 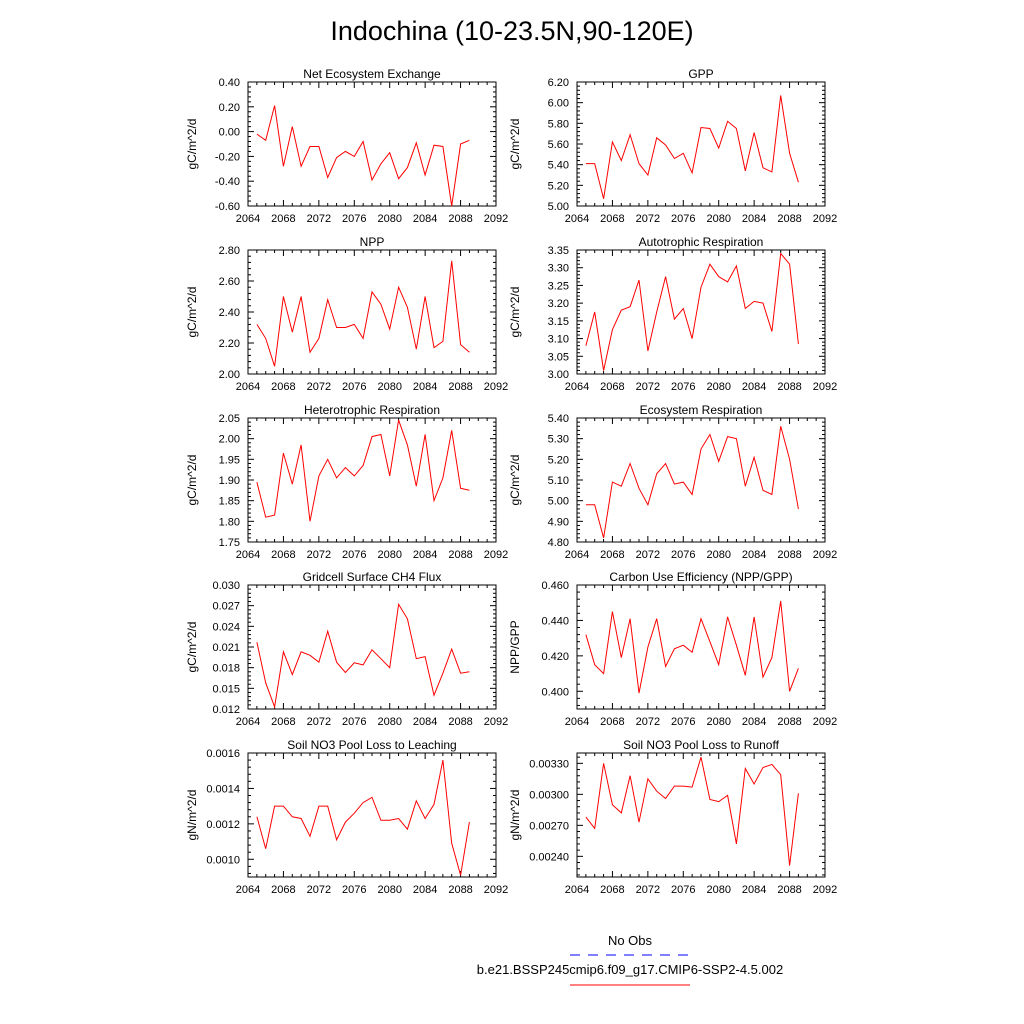 I want to click on y-tick-label: 0.400, so click(x=555, y=692).